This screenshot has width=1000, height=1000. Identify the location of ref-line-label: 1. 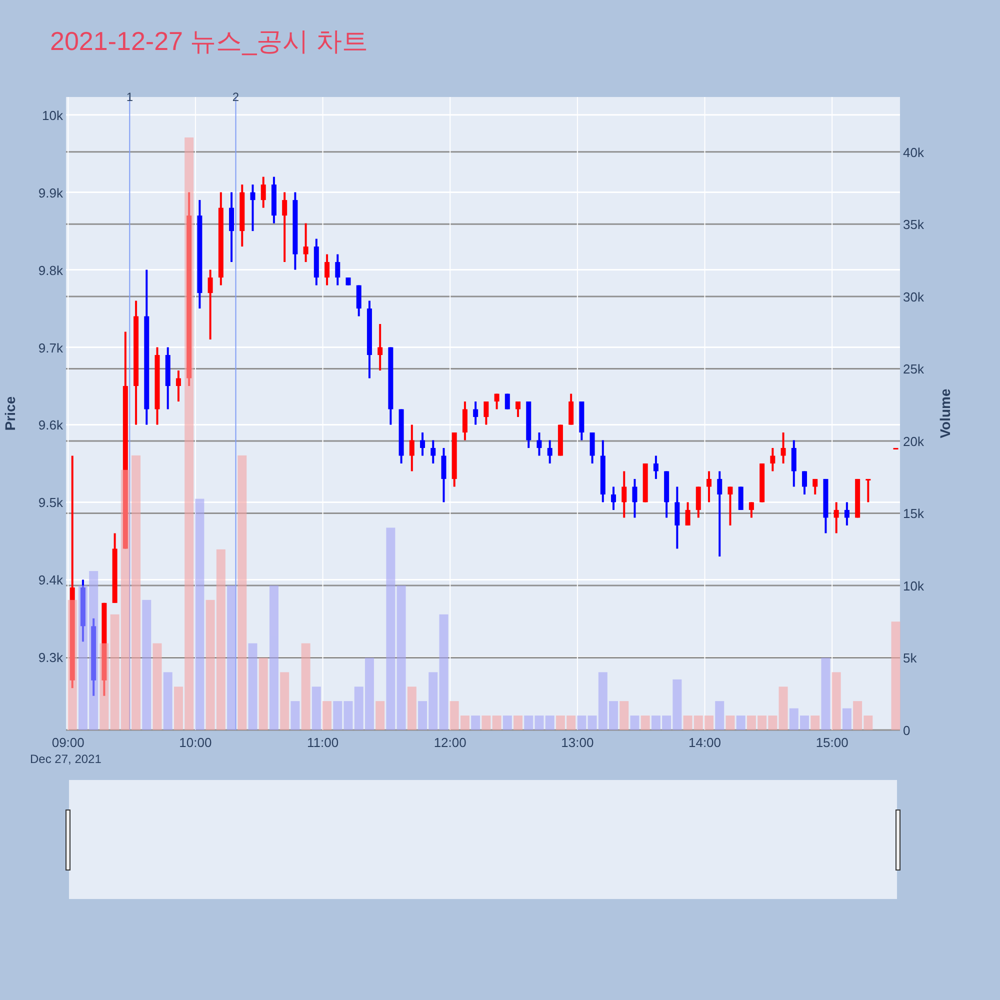
(130, 97).